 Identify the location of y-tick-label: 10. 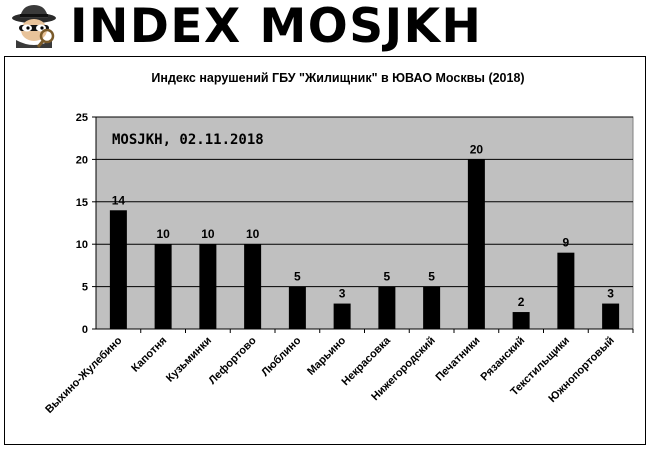
(82, 245).